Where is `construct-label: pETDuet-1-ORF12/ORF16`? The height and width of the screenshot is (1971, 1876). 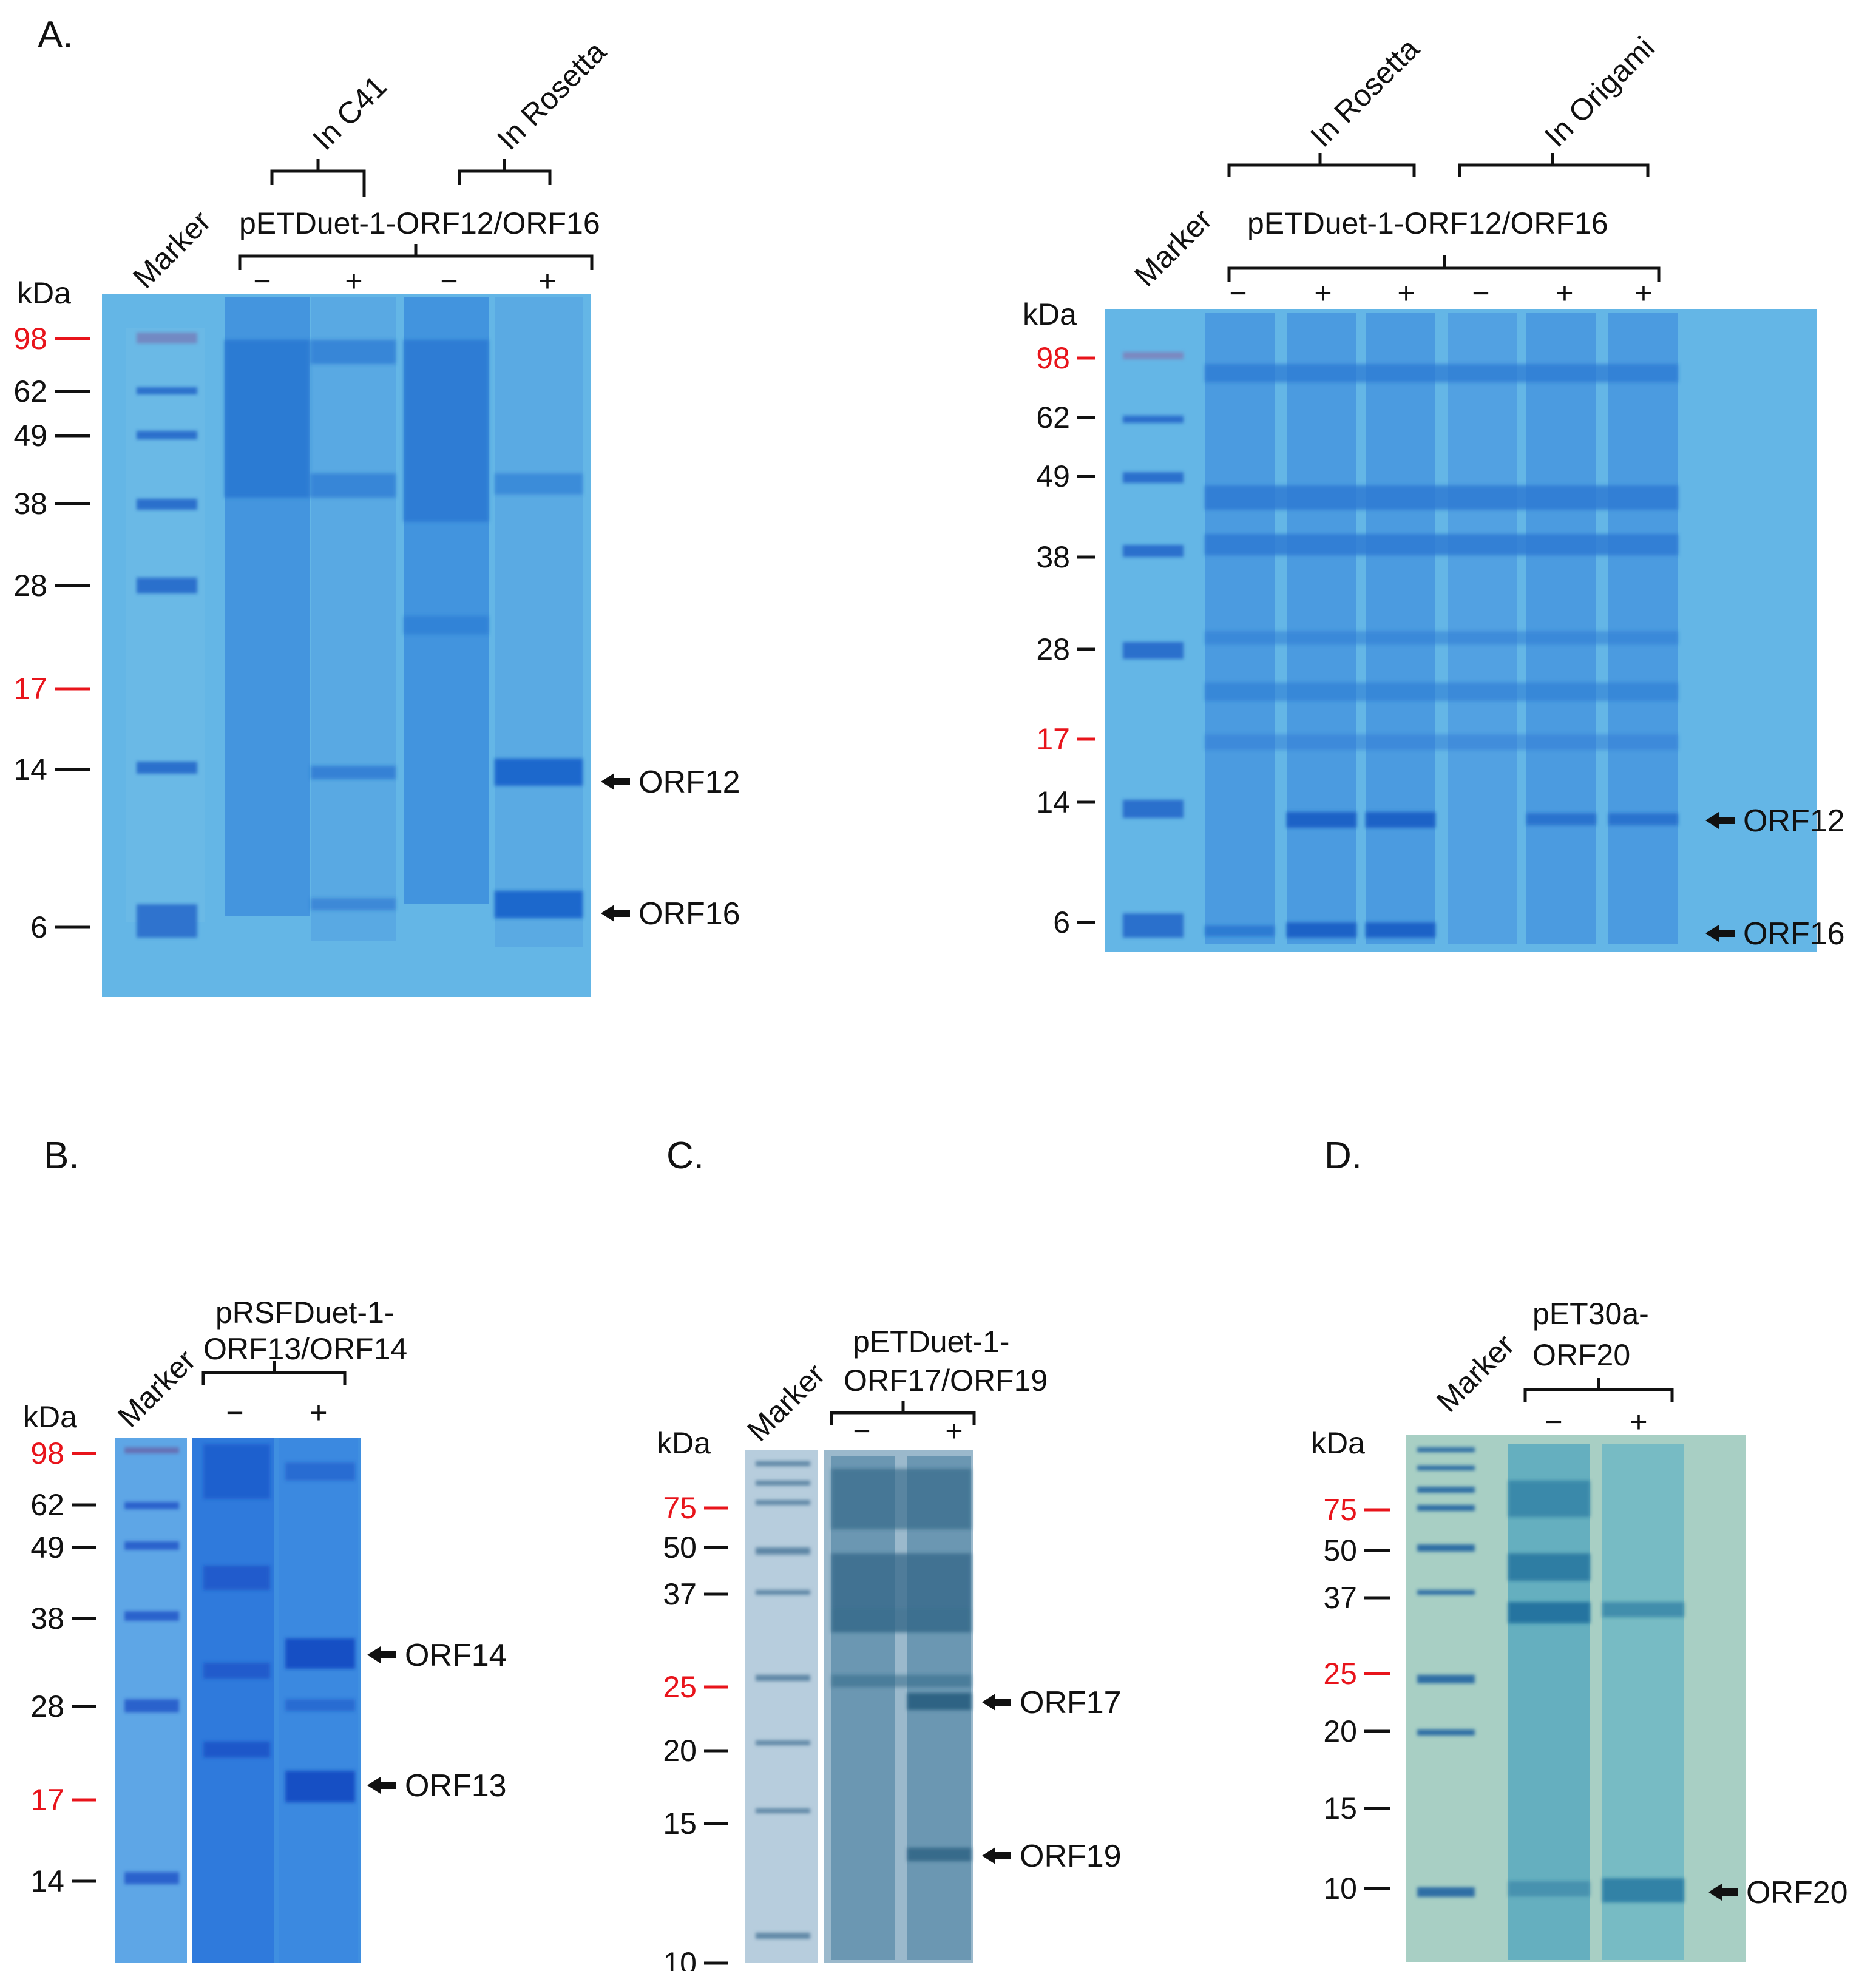 construct-label: pETDuet-1-ORF12/ORF16 is located at coordinates (420, 223).